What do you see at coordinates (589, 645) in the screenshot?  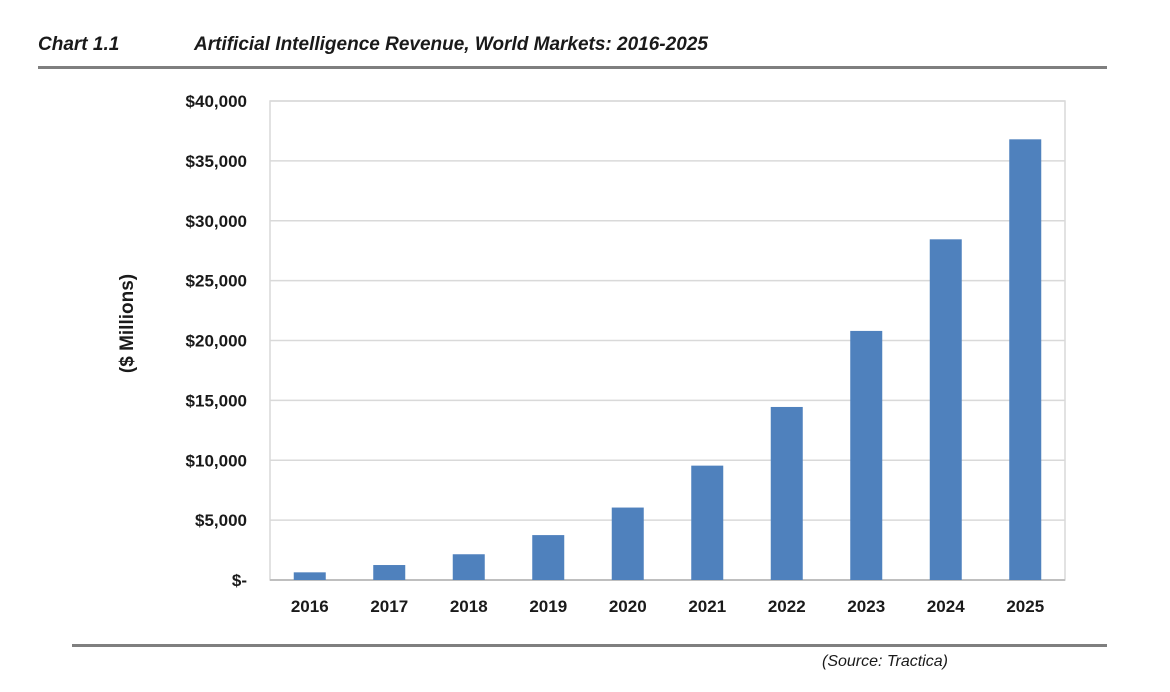 I see `bottom-rule` at bounding box center [589, 645].